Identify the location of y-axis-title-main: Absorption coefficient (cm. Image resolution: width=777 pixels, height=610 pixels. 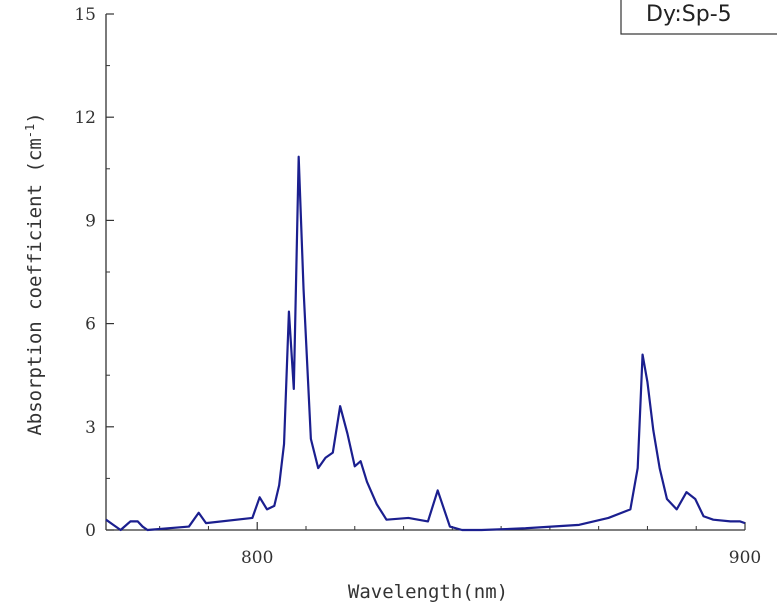
(35, 286).